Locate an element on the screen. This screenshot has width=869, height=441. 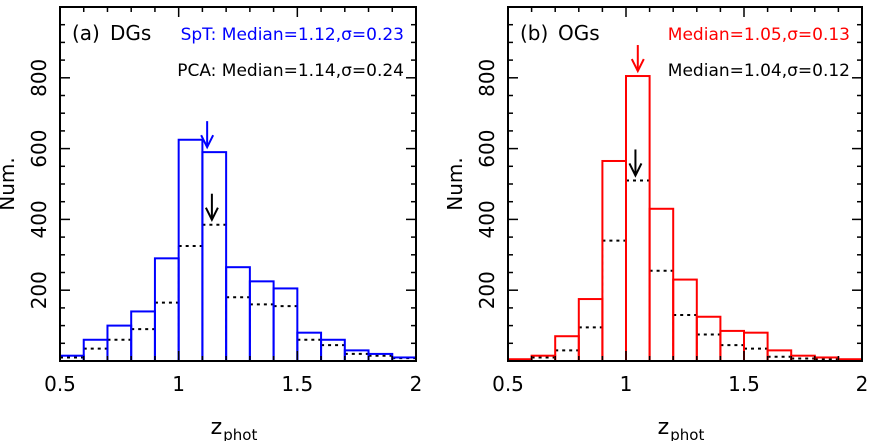
annotation-spt: SpT: Median=1.12,σ=0.23 is located at coordinates (292, 35).